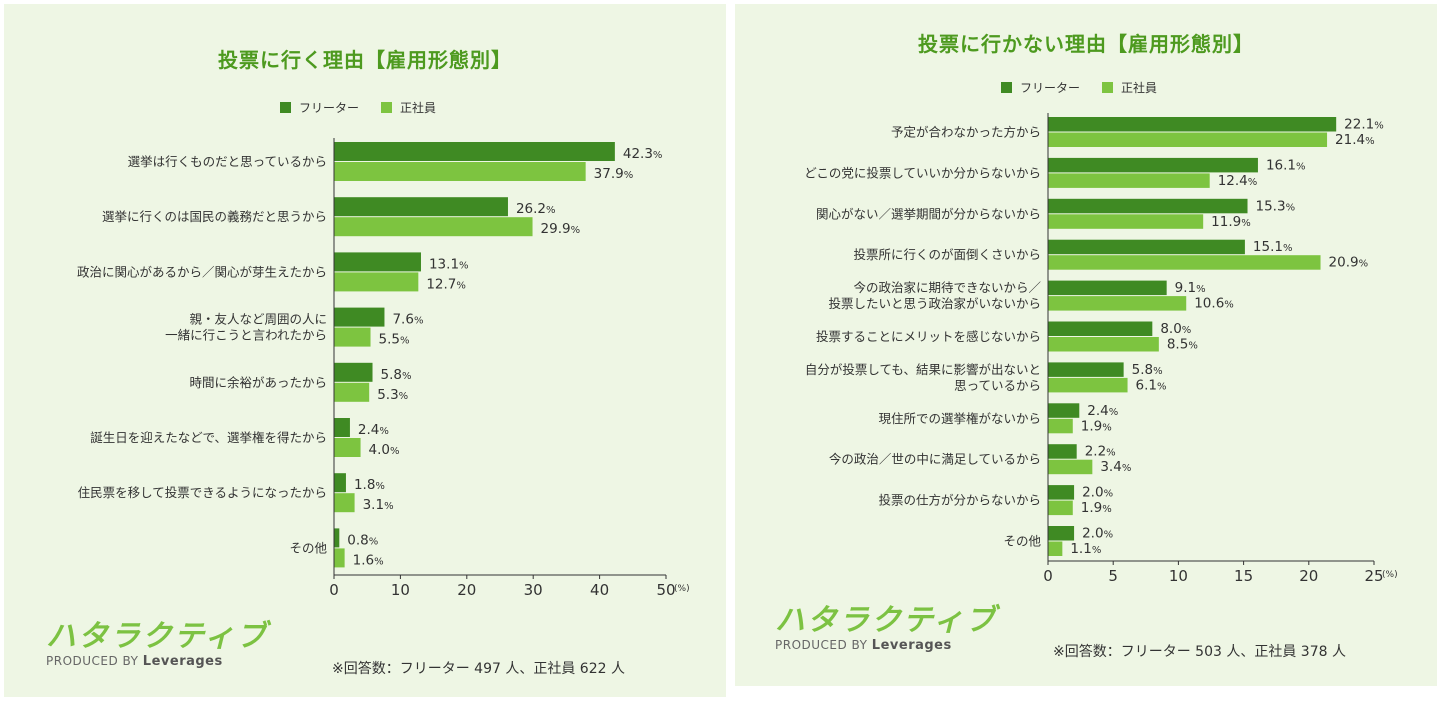  What do you see at coordinates (928, 336) in the screenshot?
I see `category-label-line: 投票することにメリットを感じないから` at bounding box center [928, 336].